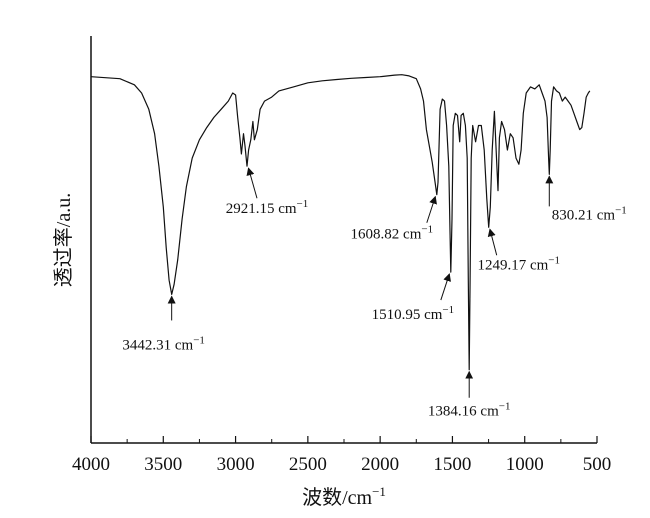 This screenshot has width=650, height=518. What do you see at coordinates (597, 464) in the screenshot?
I see `x-tick-label: 500` at bounding box center [597, 464].